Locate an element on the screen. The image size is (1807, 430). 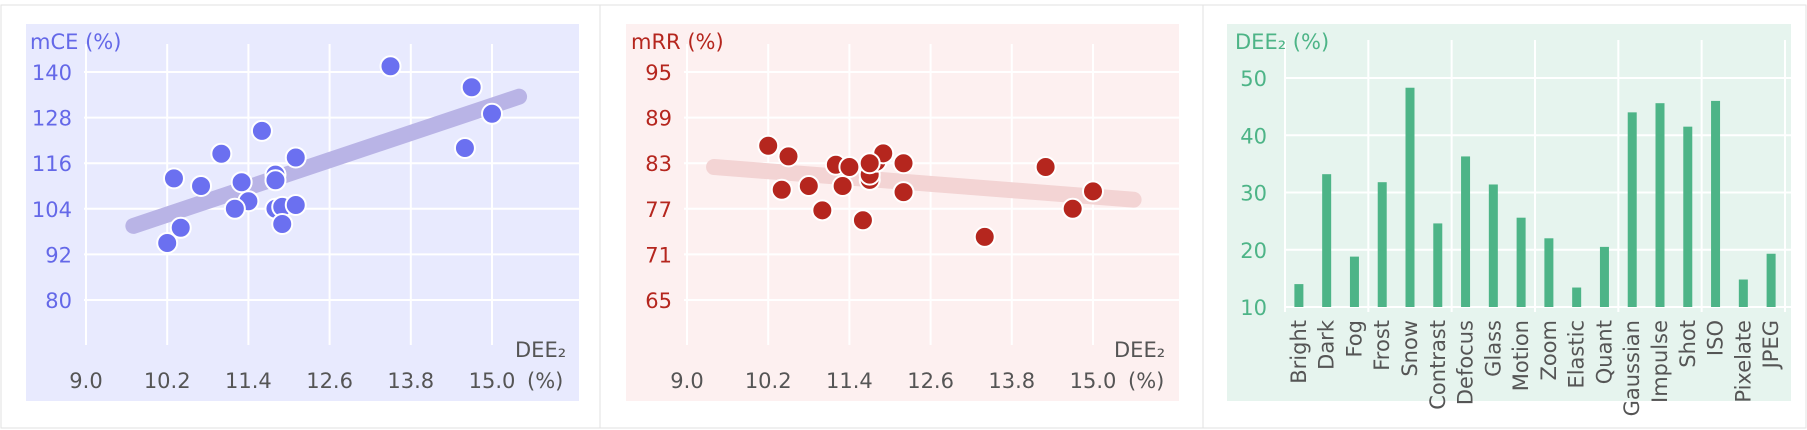
y-tick-label: 83 is located at coordinates (658, 164).